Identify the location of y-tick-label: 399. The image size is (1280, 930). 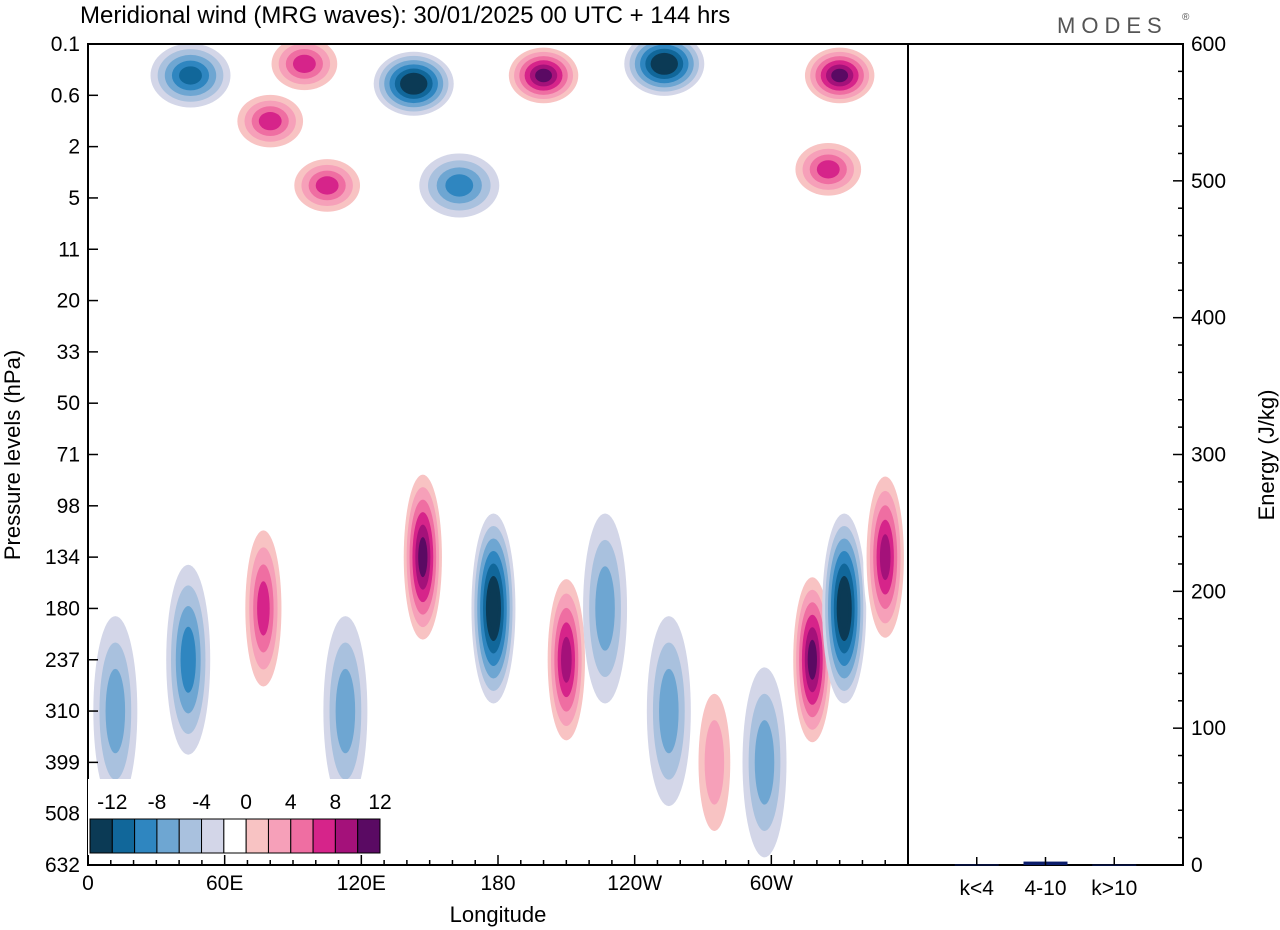
(62, 762).